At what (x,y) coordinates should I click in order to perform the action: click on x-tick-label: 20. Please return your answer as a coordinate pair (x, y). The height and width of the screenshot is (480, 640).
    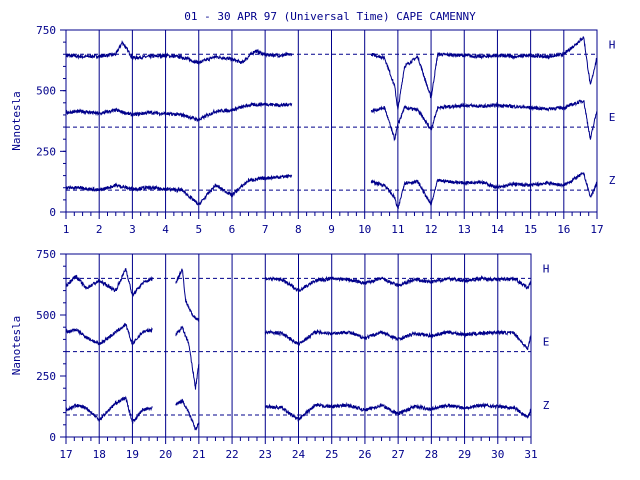
    Looking at the image, I should click on (165, 454).